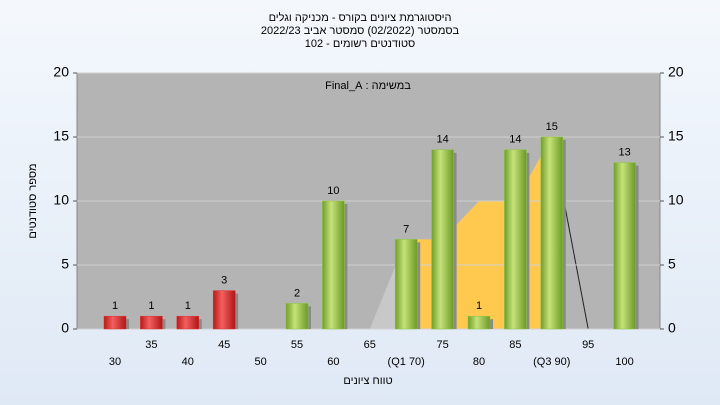 This screenshot has height=405, width=720. Describe the element at coordinates (61, 72) in the screenshot. I see `y-tick-label: 20` at that location.